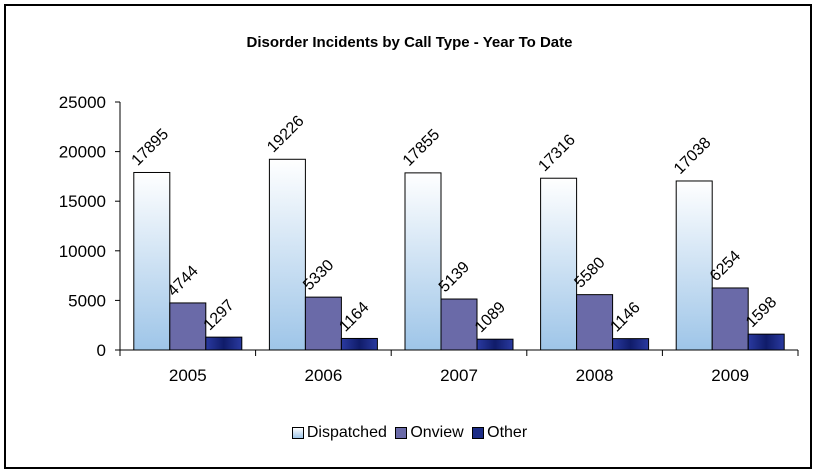  Describe the element at coordinates (82, 102) in the screenshot. I see `y-tick-label: 25000` at that location.